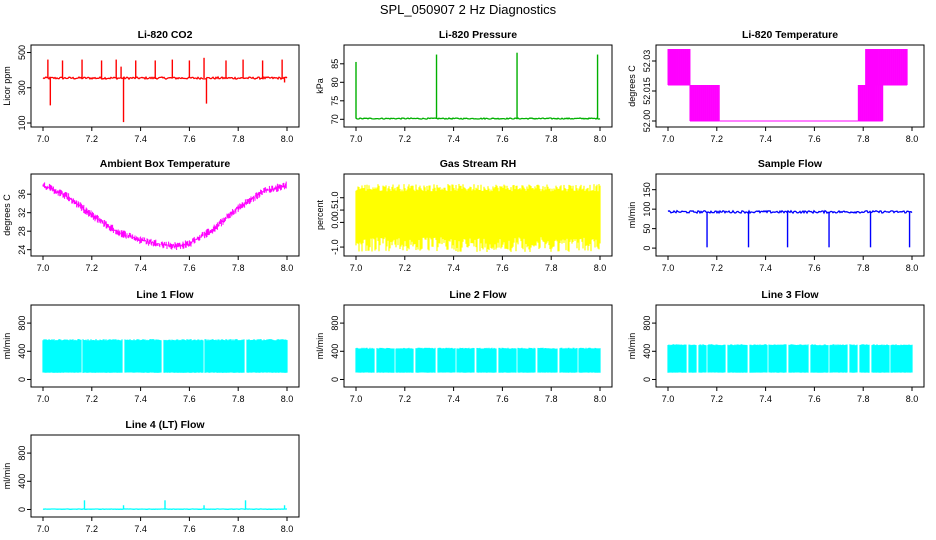 The height and width of the screenshot is (540, 936). What do you see at coordinates (478, 295) in the screenshot?
I see `chart-title: Line 2 Flow` at bounding box center [478, 295].